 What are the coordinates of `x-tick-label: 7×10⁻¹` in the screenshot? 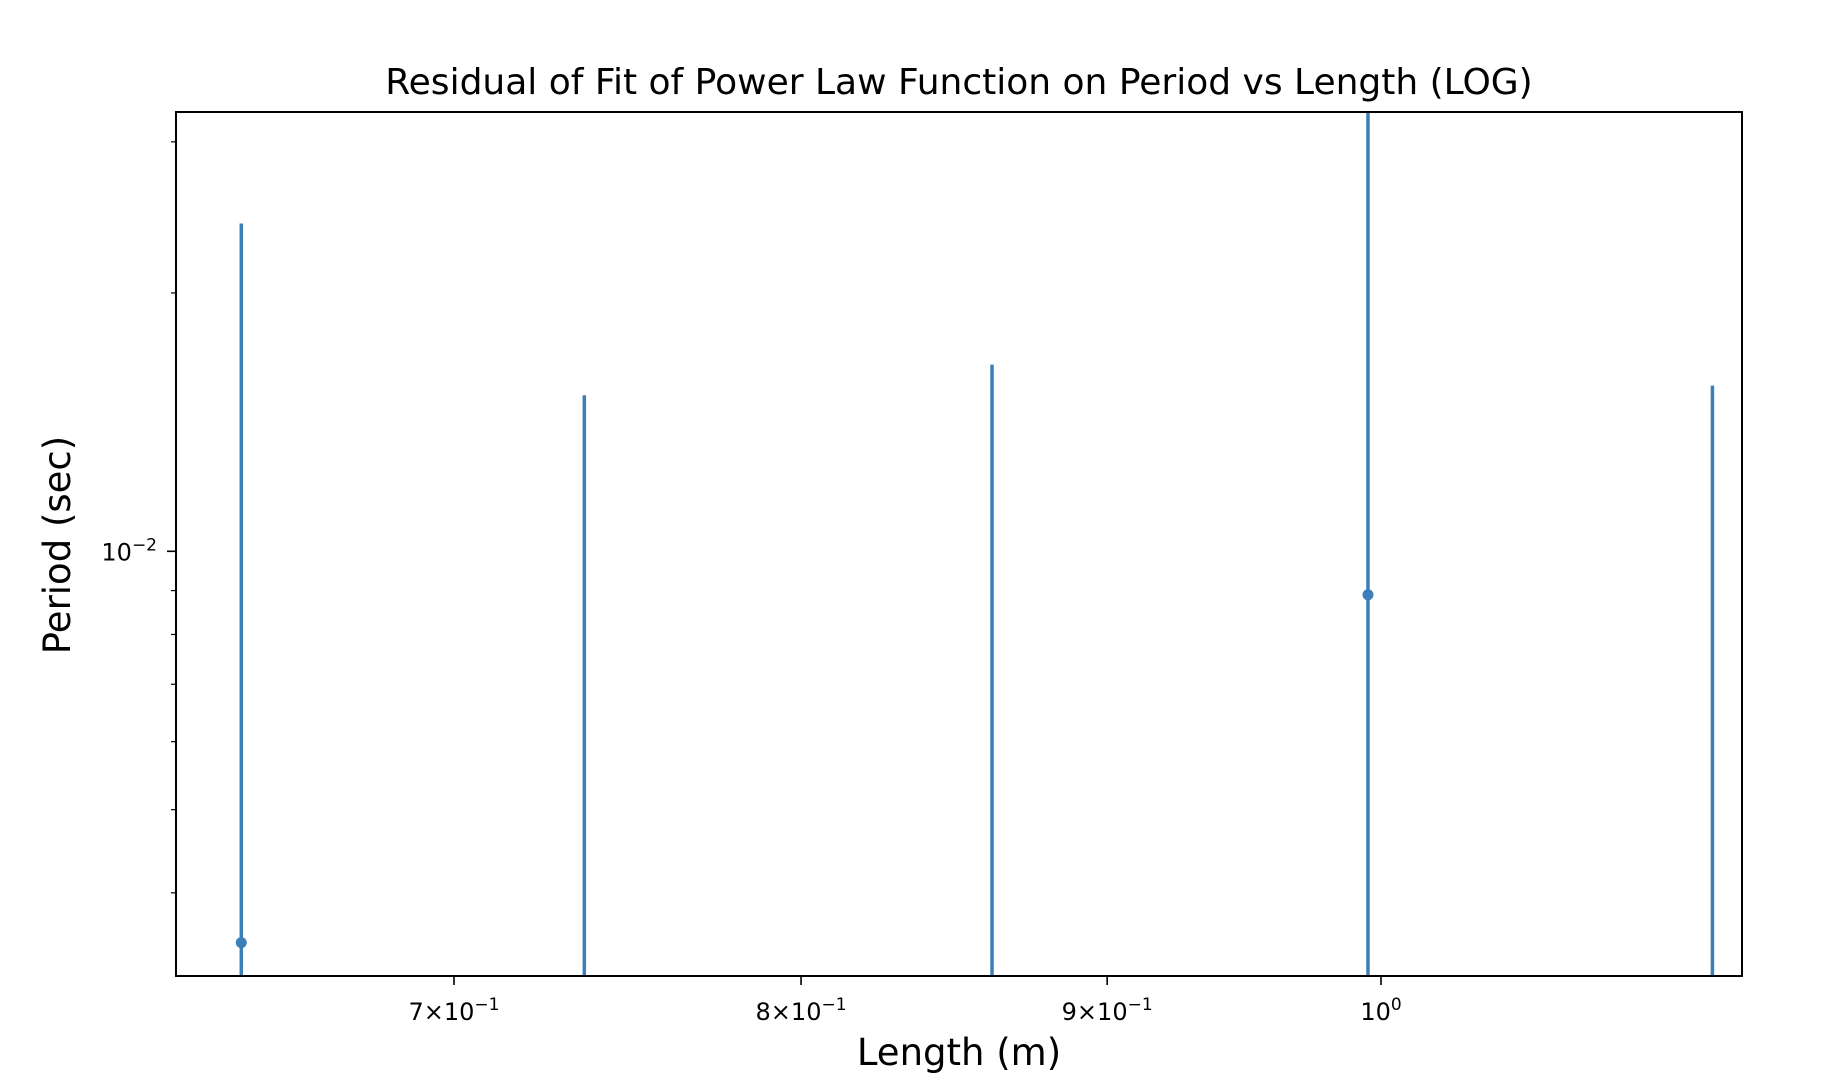 It's located at (453, 1010).